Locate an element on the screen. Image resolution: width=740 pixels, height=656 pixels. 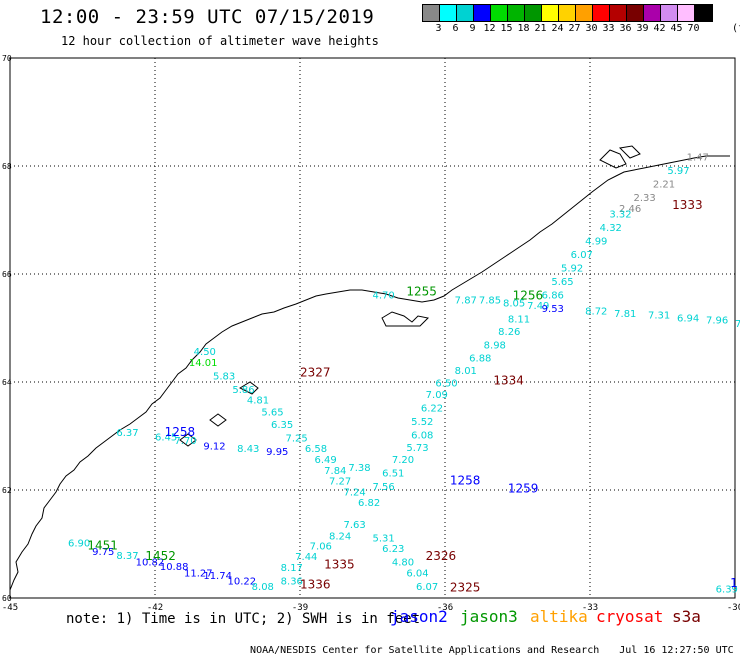
pass-time-label: 1333 is located at coordinates (687, 205).